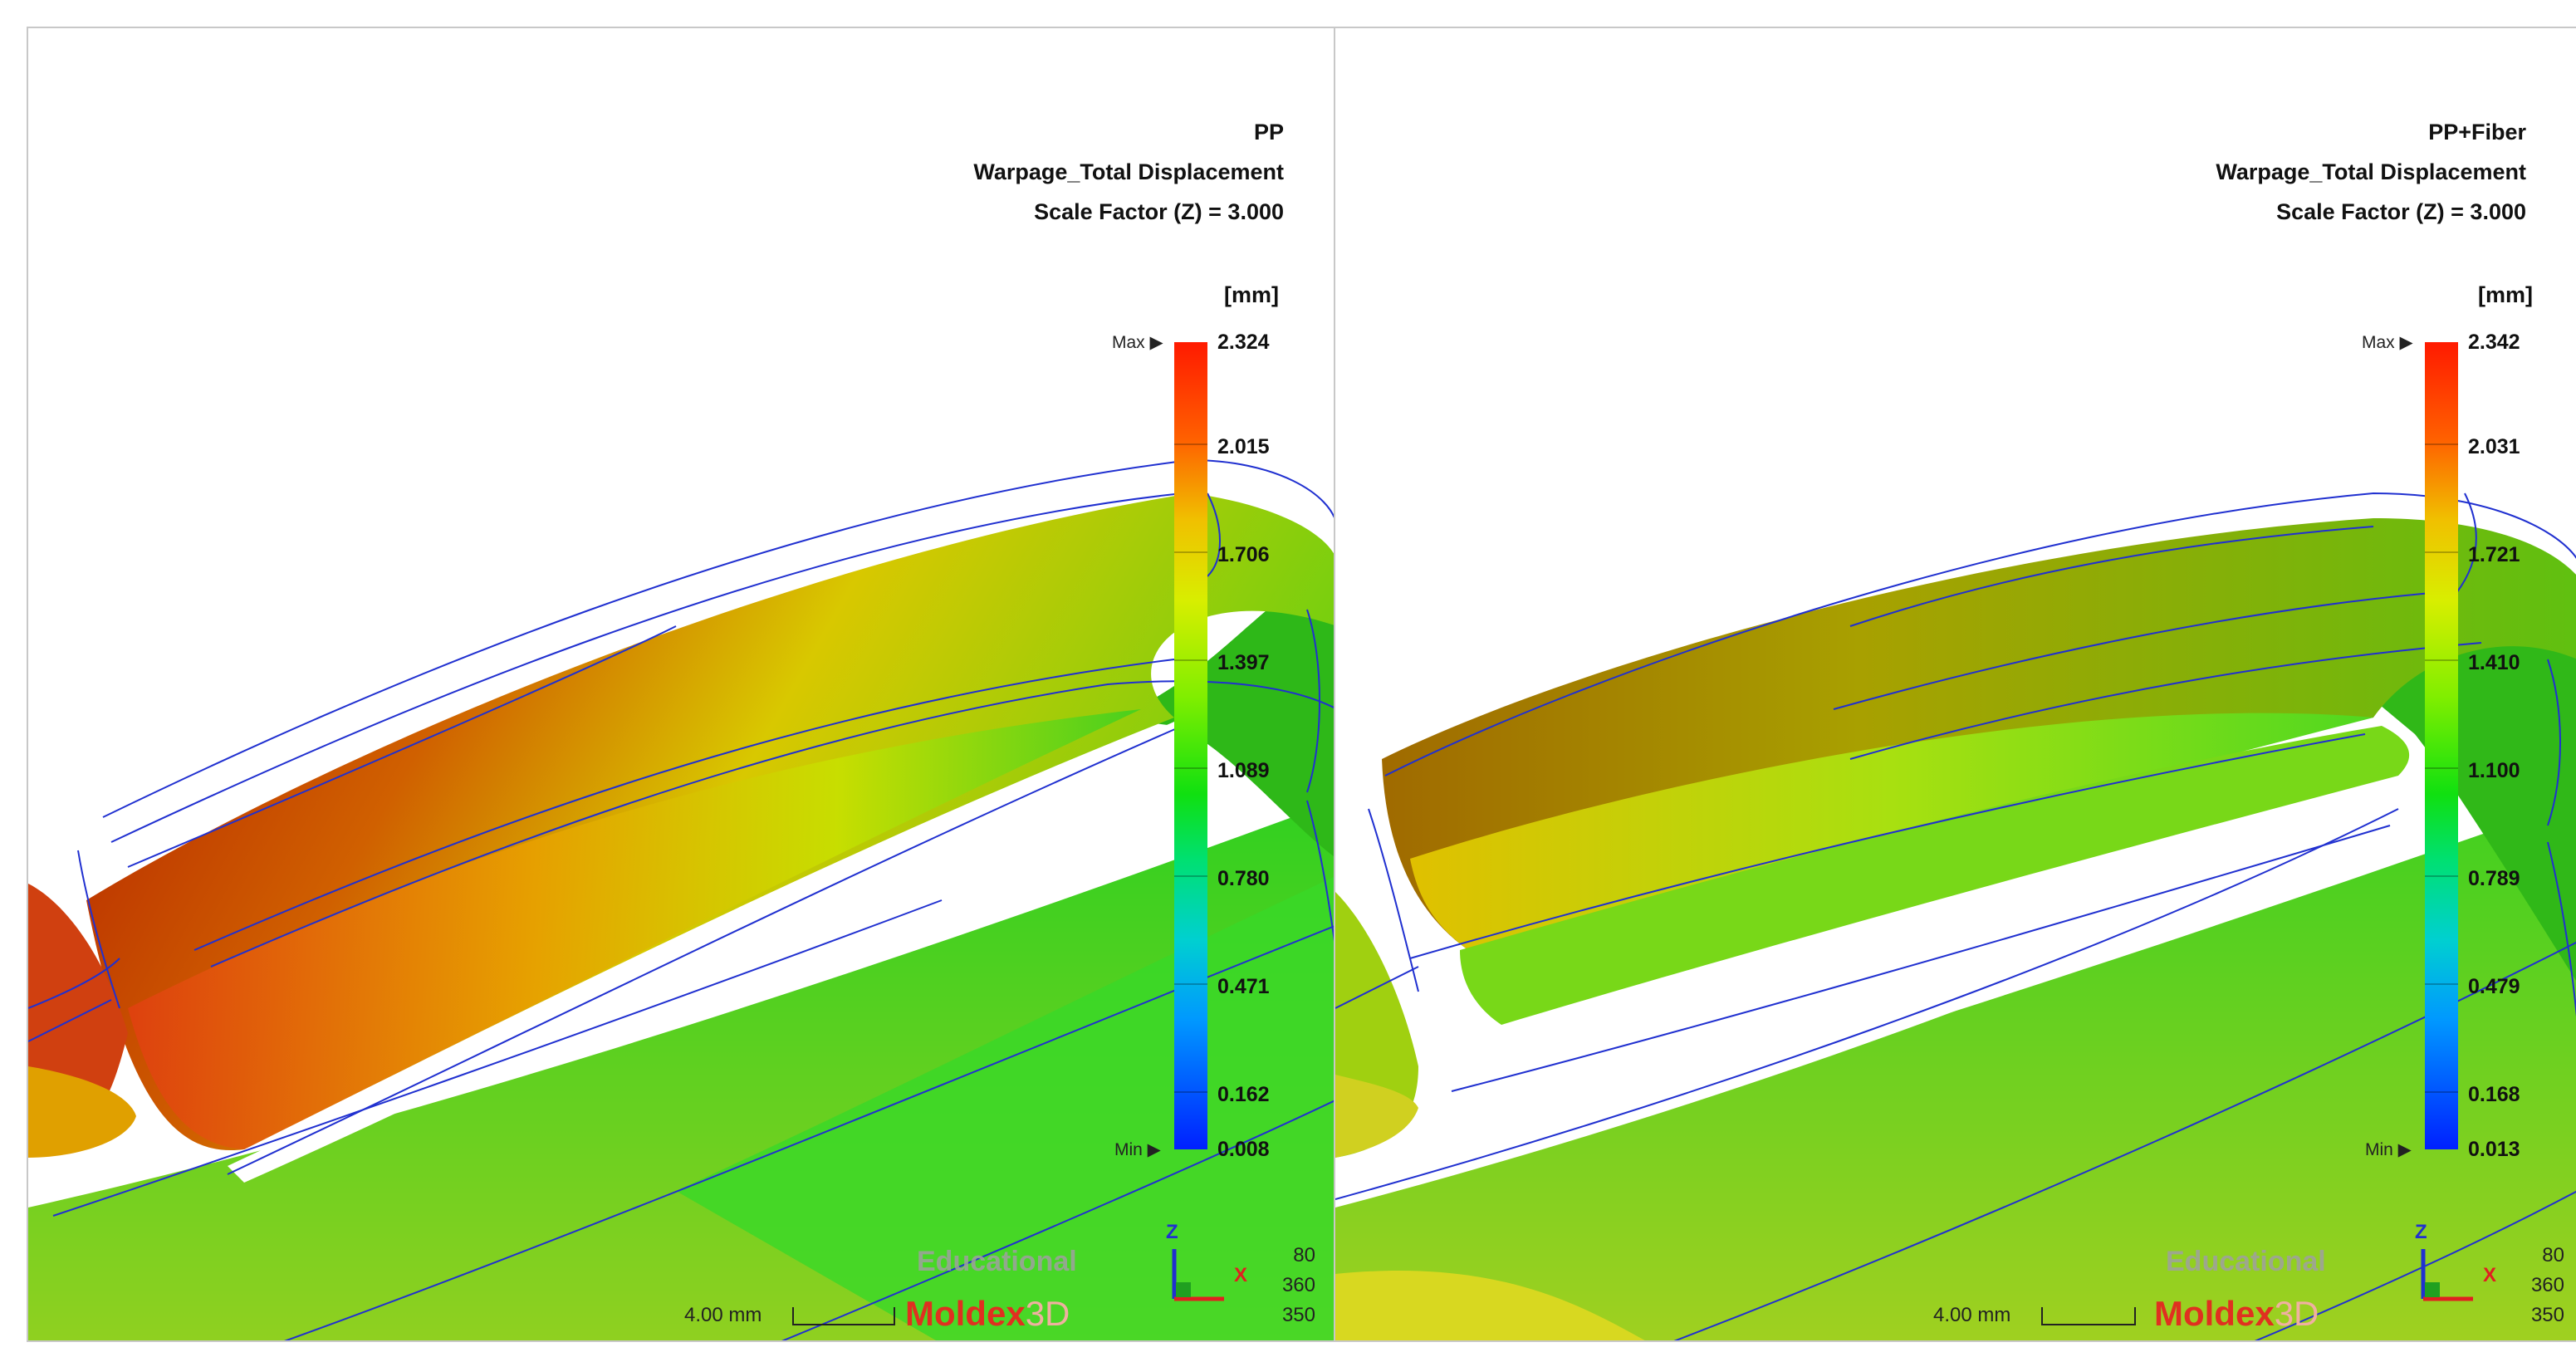 This screenshot has height=1357, width=2576. What do you see at coordinates (1243, 343) in the screenshot?
I see `legend-value: 2.324` at bounding box center [1243, 343].